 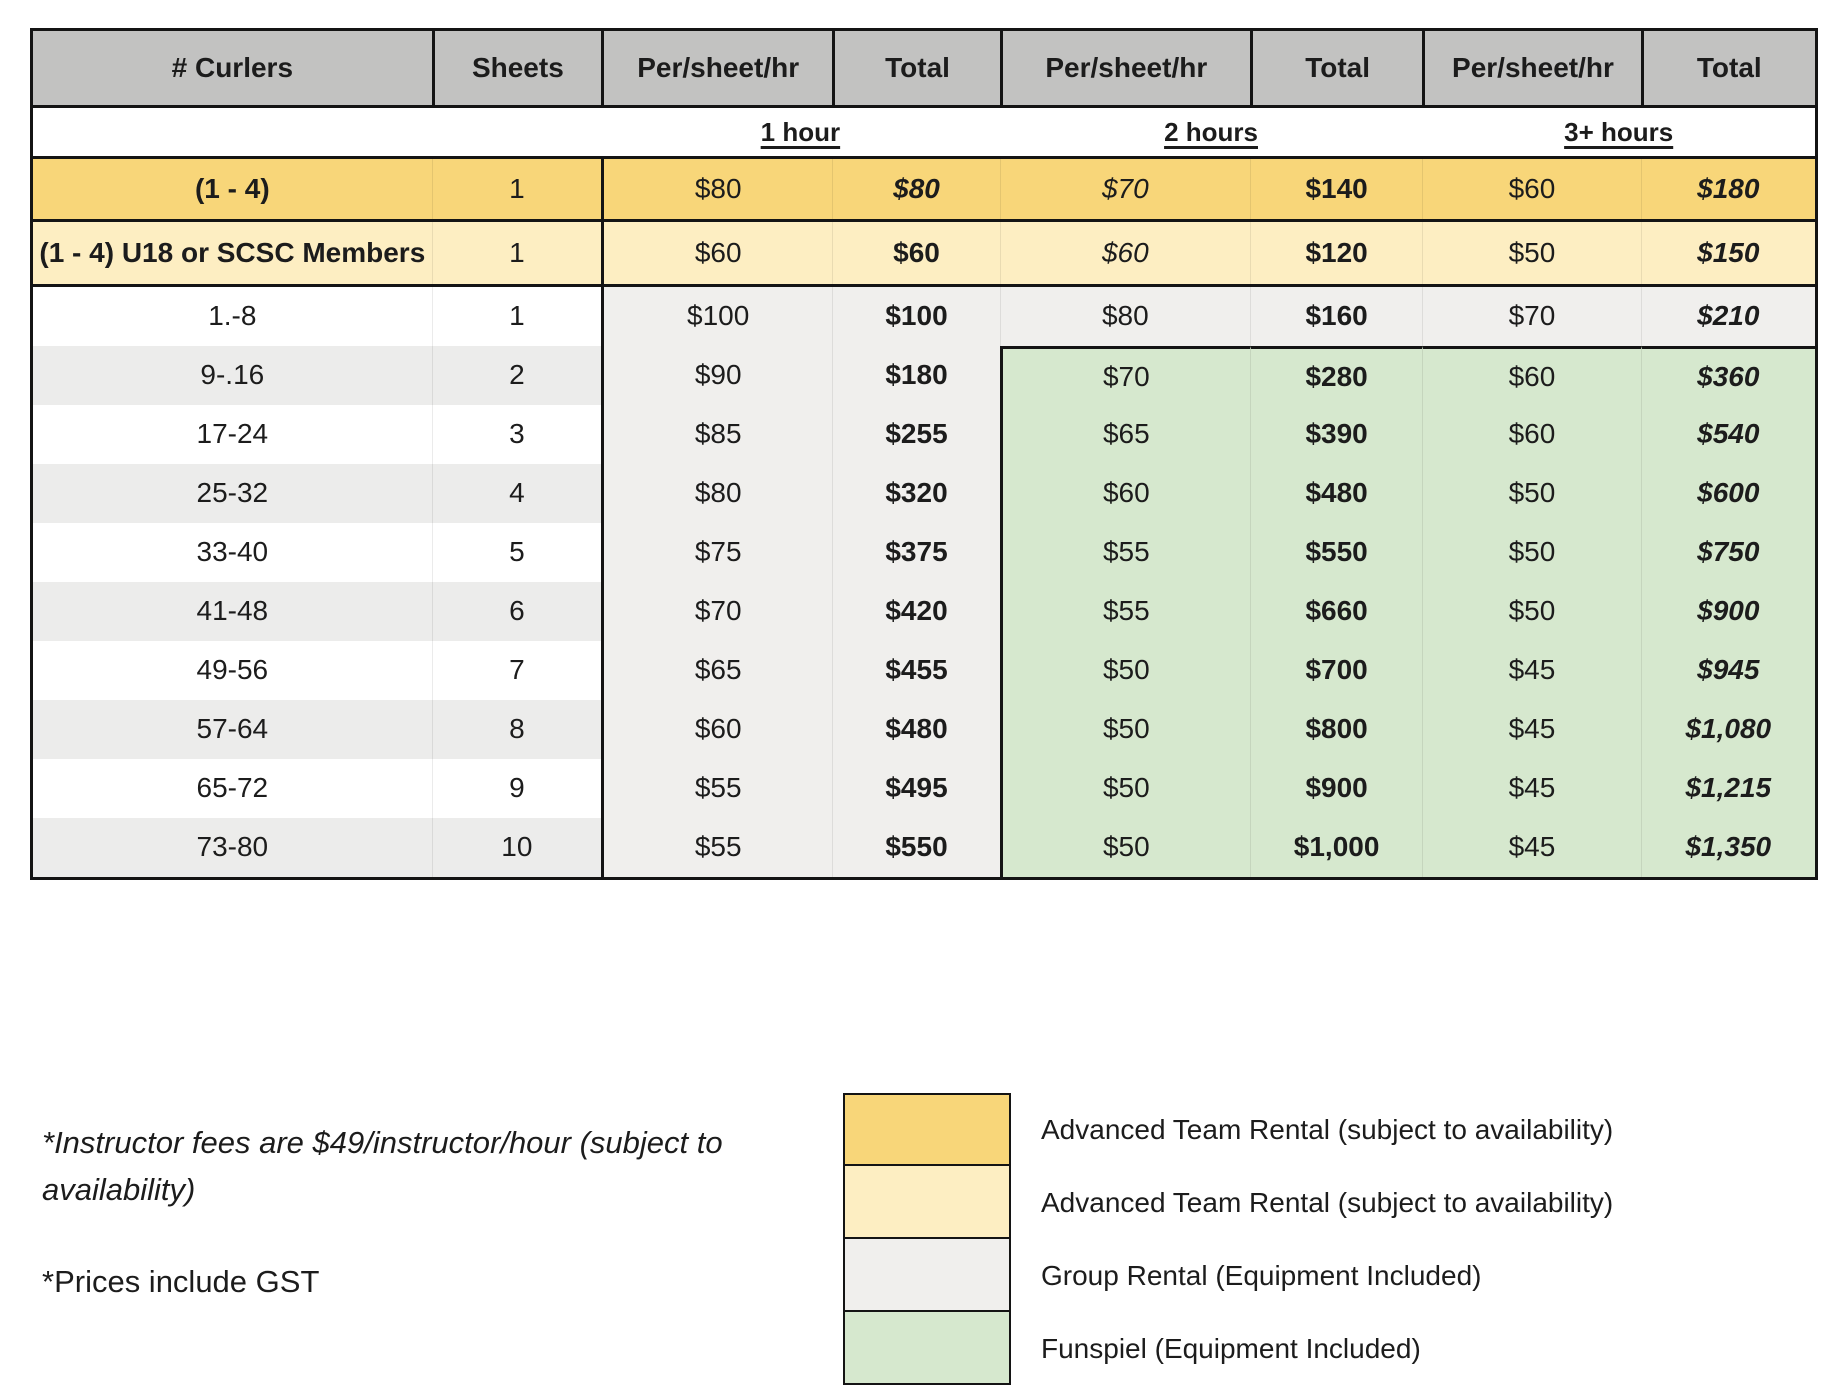 I want to click on duration-spacer, so click(x=317, y=132).